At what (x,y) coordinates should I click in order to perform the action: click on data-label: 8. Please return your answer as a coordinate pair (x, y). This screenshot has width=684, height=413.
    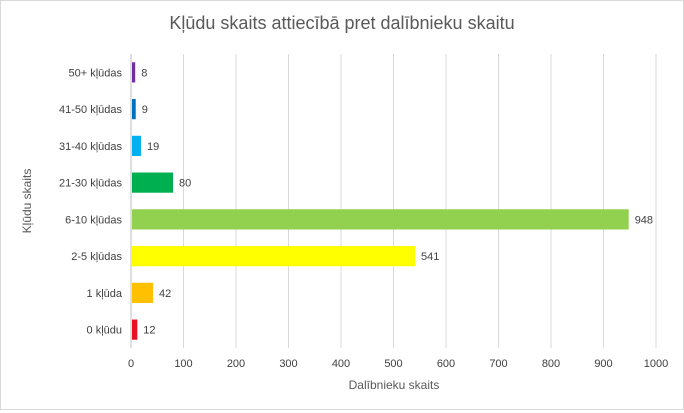
    Looking at the image, I should click on (144, 73).